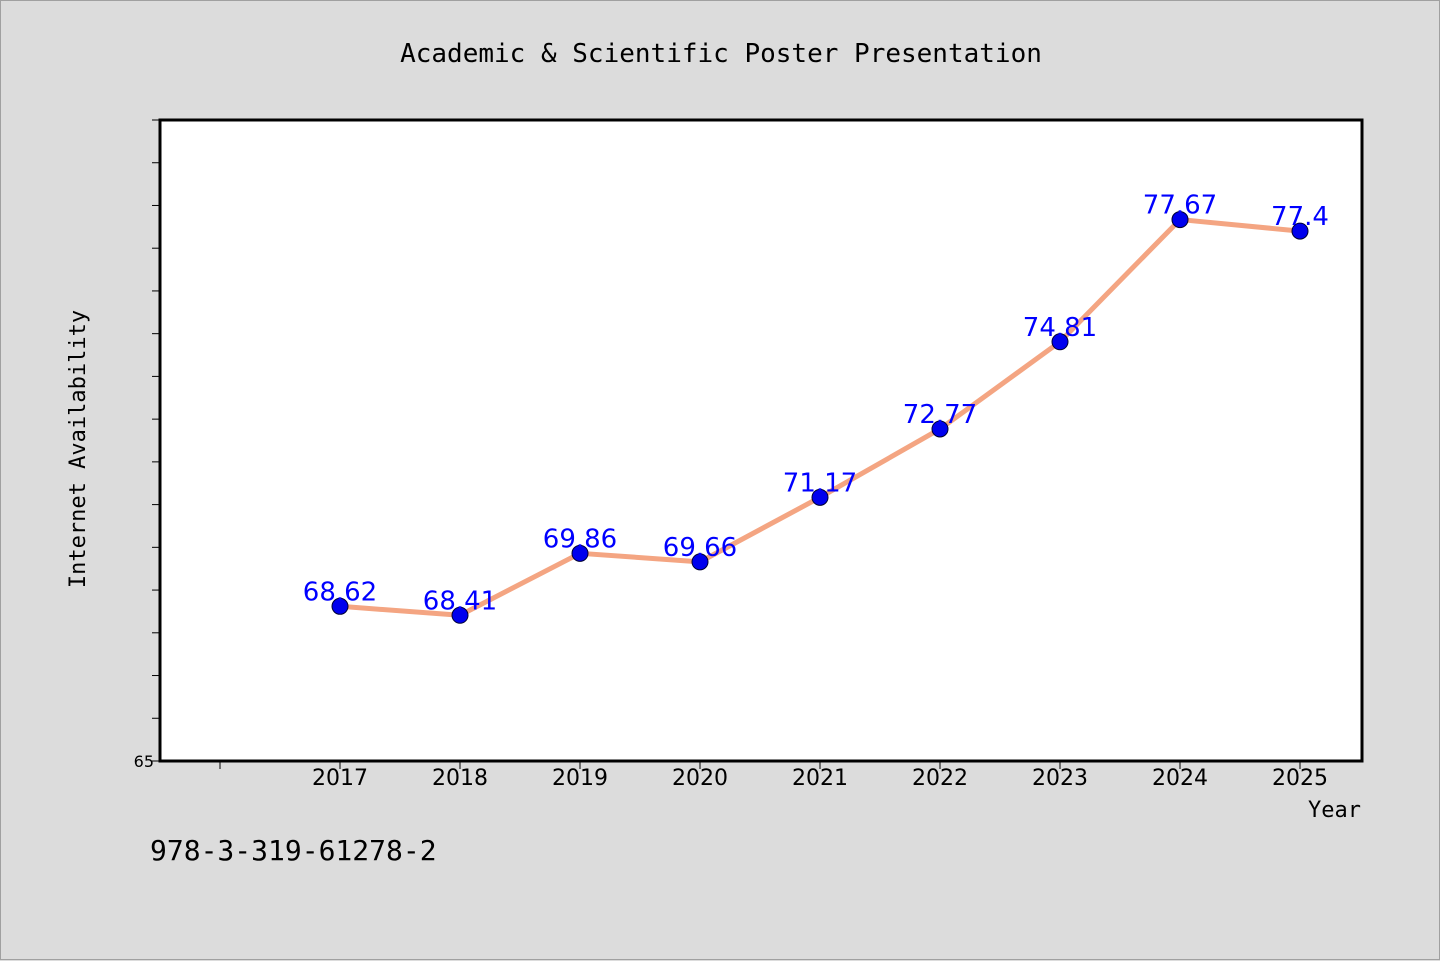 This screenshot has width=1440, height=961. What do you see at coordinates (147, 445) in the screenshot?
I see `y-axis-ticks: 65` at bounding box center [147, 445].